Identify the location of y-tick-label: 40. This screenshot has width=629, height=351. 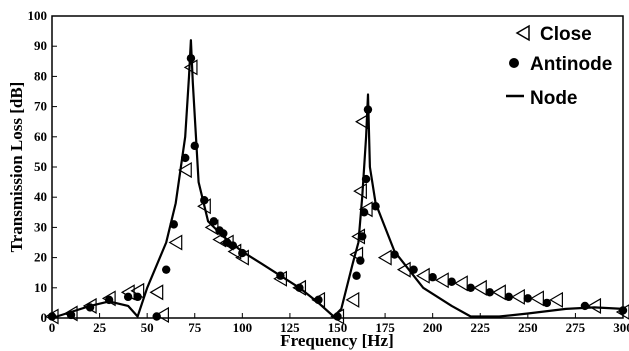
(40, 196).